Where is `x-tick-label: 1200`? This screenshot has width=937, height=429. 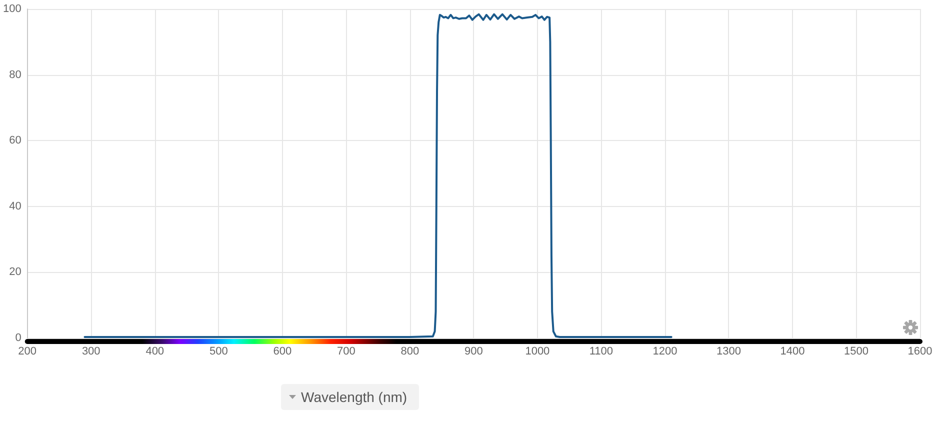 x-tick-label: 1200 is located at coordinates (665, 352).